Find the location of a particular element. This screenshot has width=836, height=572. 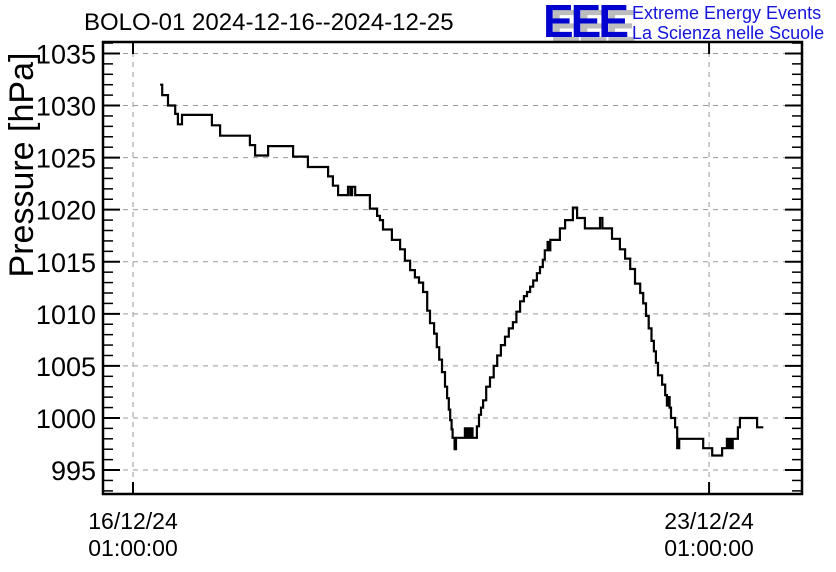

y-tick-label: 1035 is located at coordinates (66, 54).